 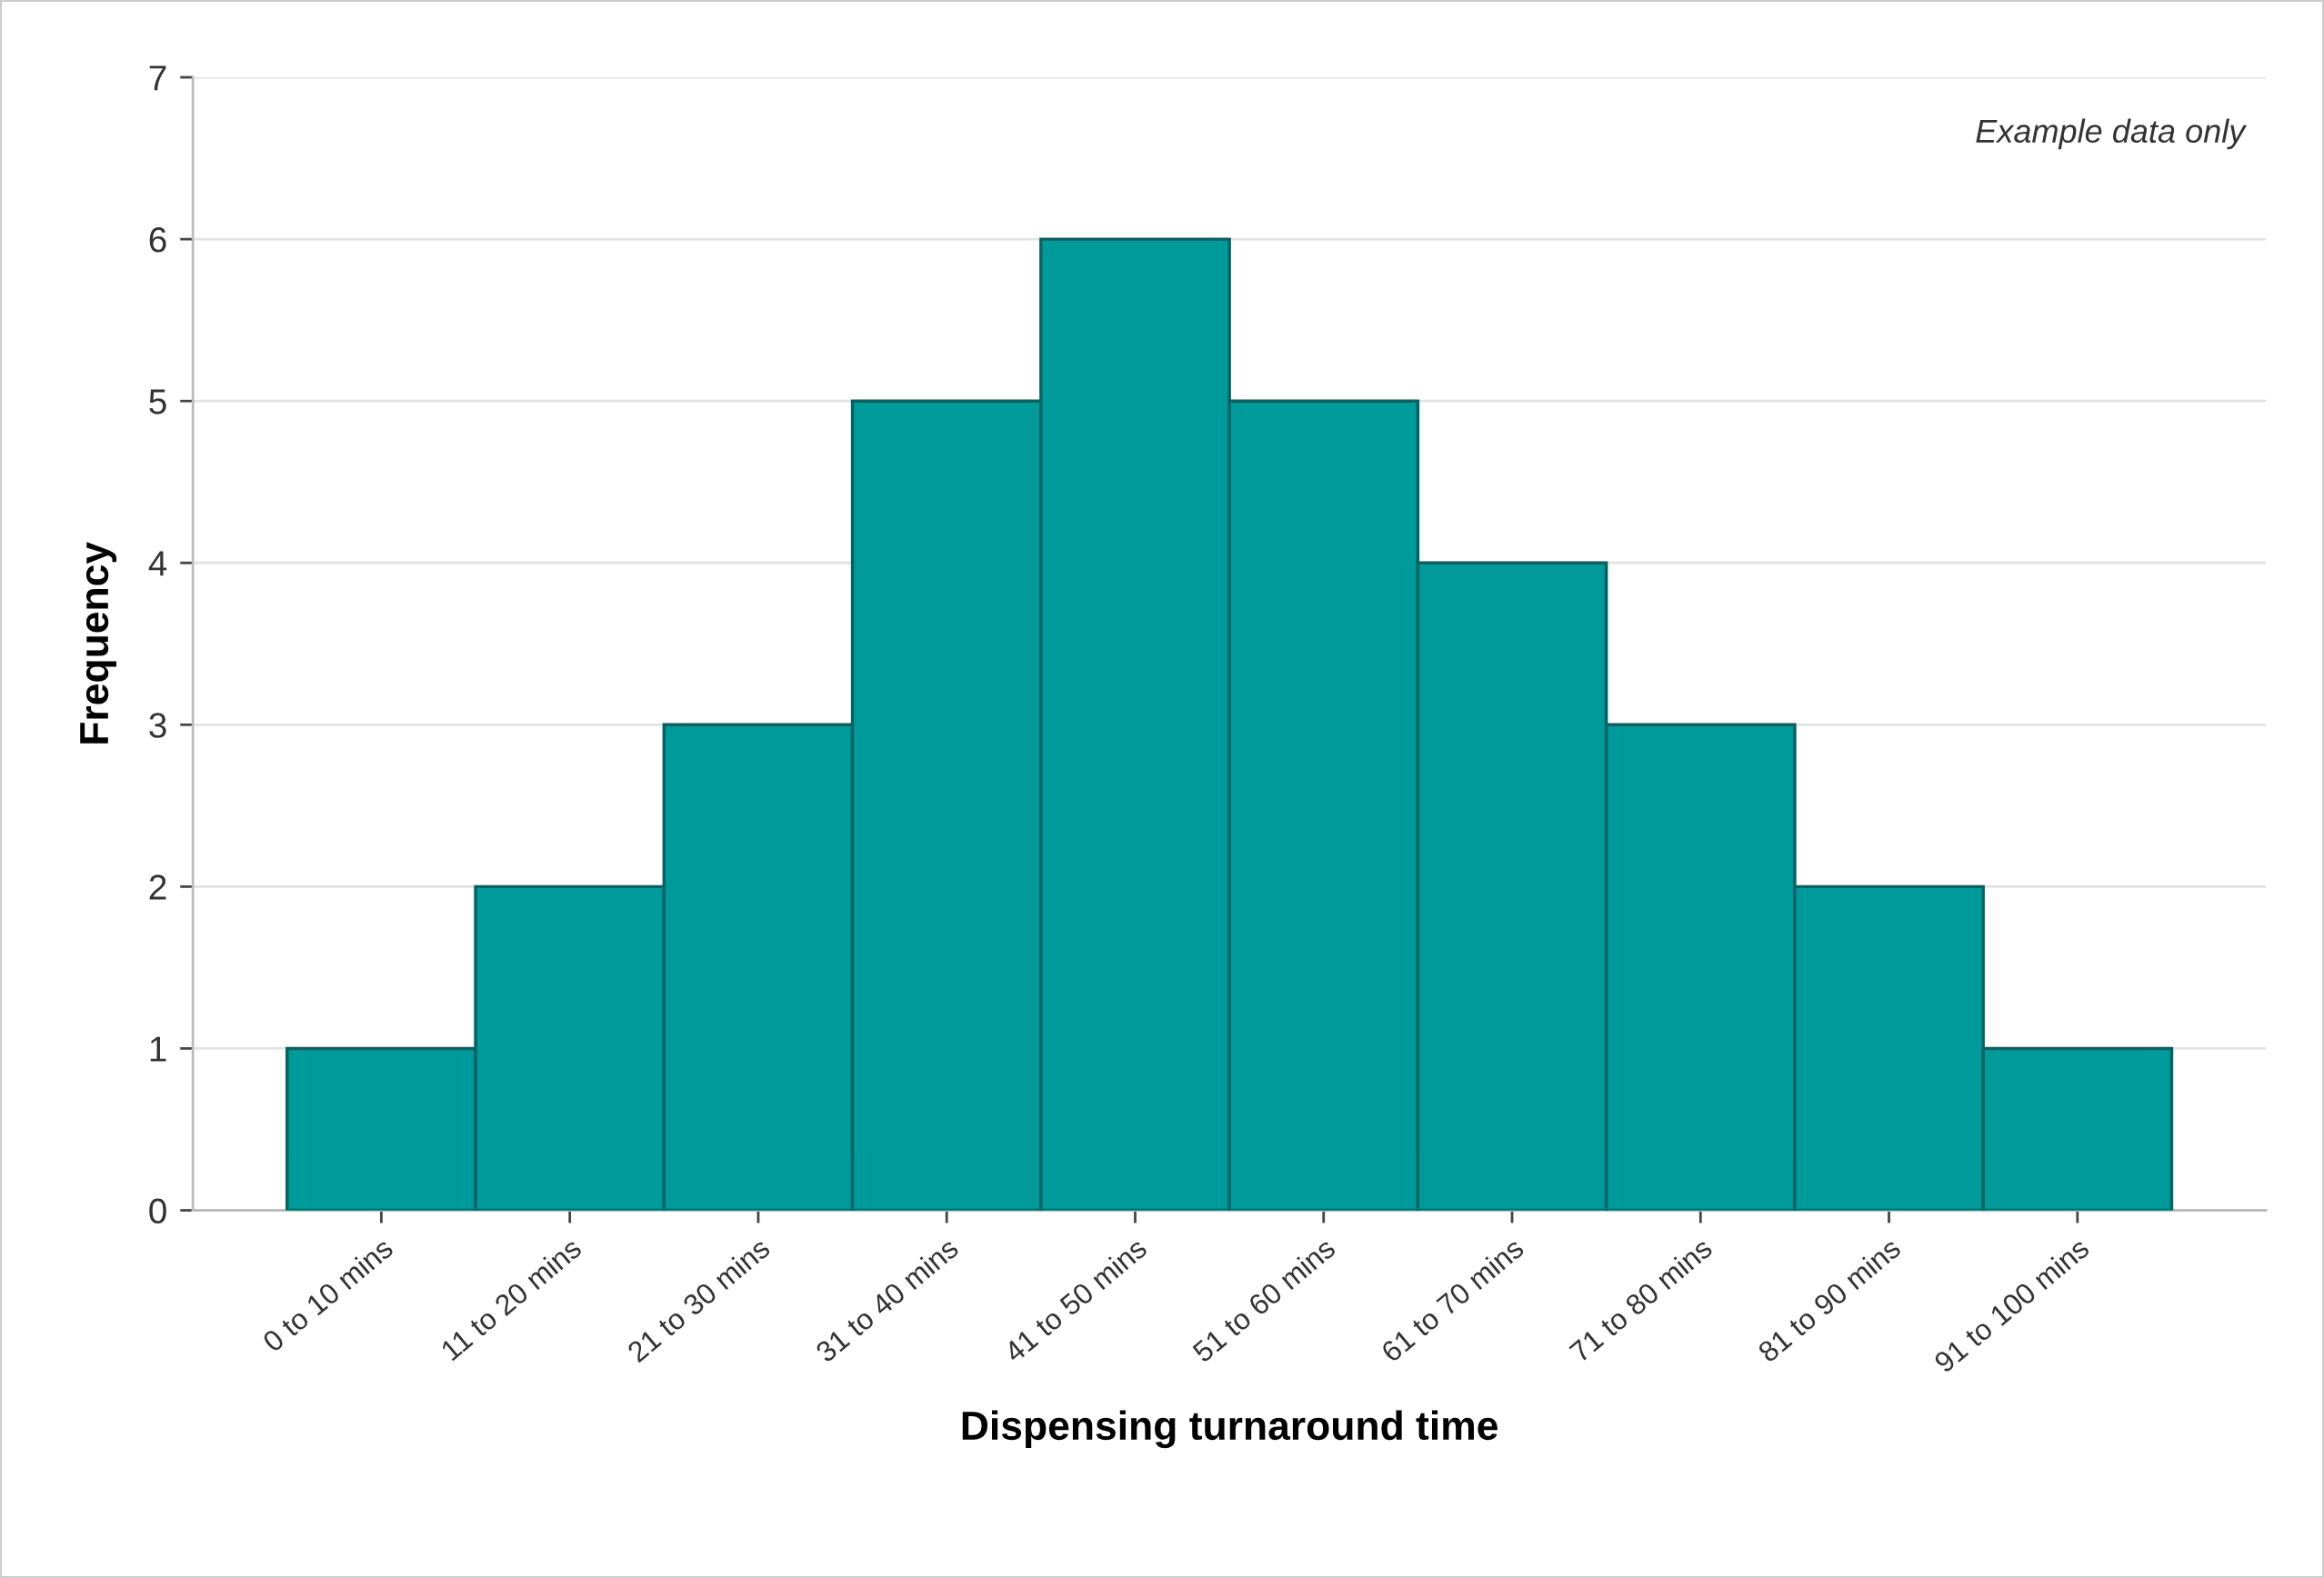 I want to click on y-tick-label: 4, so click(x=158, y=563).